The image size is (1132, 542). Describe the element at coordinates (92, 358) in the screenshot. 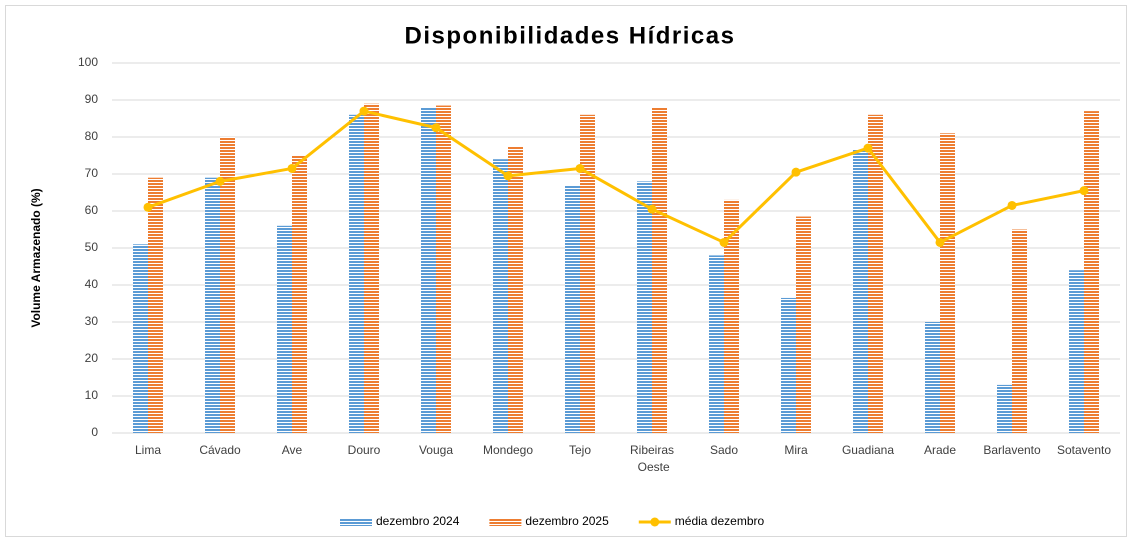

I see `y-tick-label: 20` at that location.